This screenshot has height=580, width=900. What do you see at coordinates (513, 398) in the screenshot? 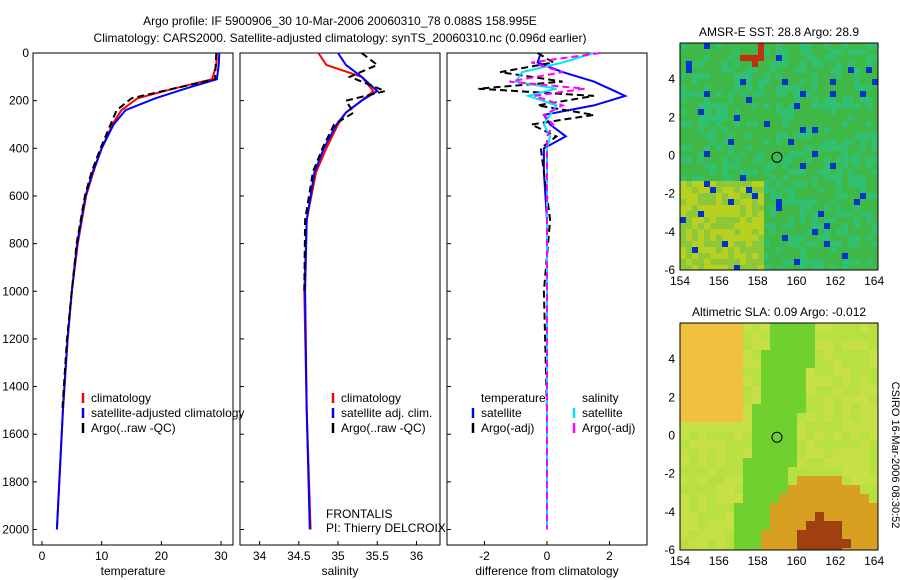
I see `legend-header: temperature` at bounding box center [513, 398].